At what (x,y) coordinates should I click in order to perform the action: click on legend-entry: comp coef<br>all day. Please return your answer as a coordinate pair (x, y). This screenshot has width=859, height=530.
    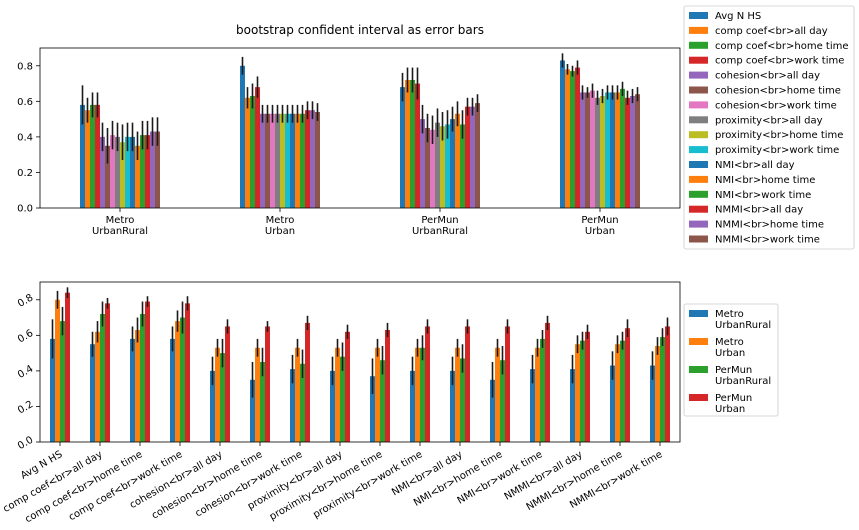
    Looking at the image, I should click on (771, 31).